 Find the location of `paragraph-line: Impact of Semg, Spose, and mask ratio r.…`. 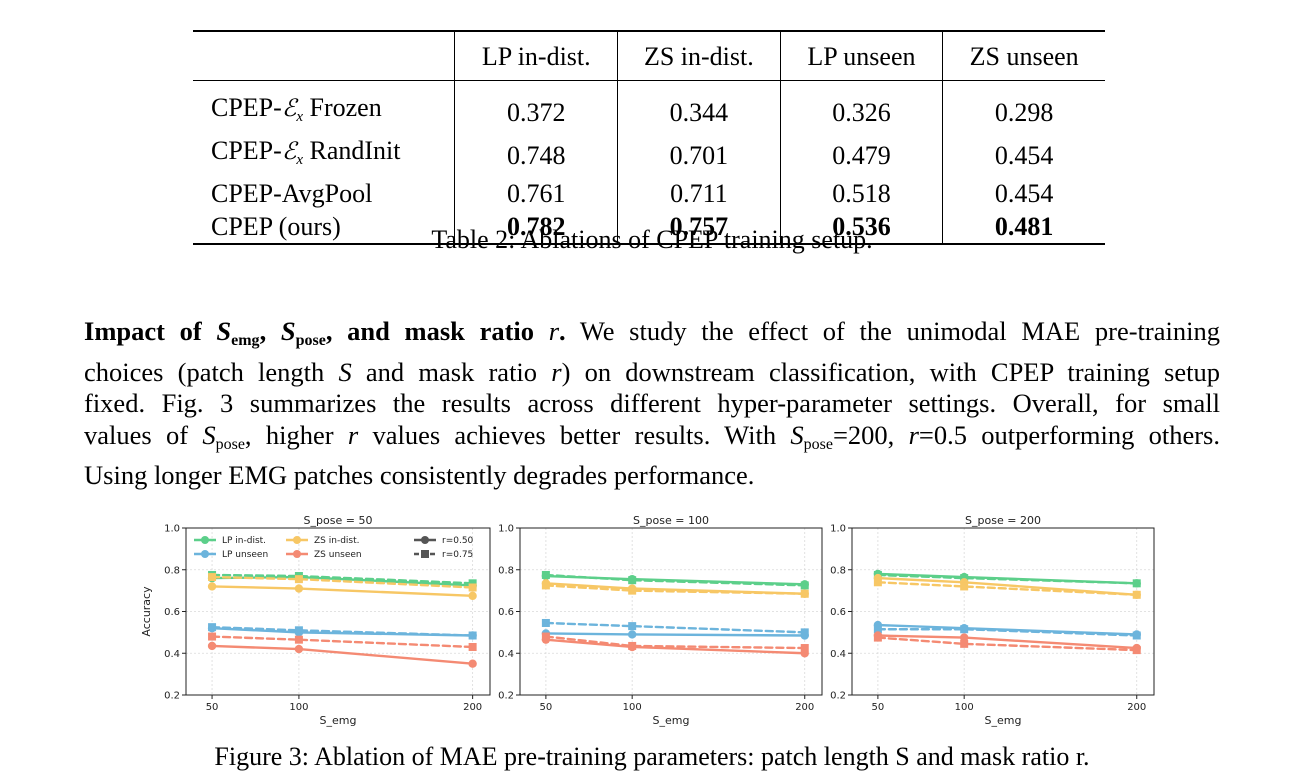

paragraph-line: Impact of Semg, Spose, and mask ratio r.… is located at coordinates (652, 332).